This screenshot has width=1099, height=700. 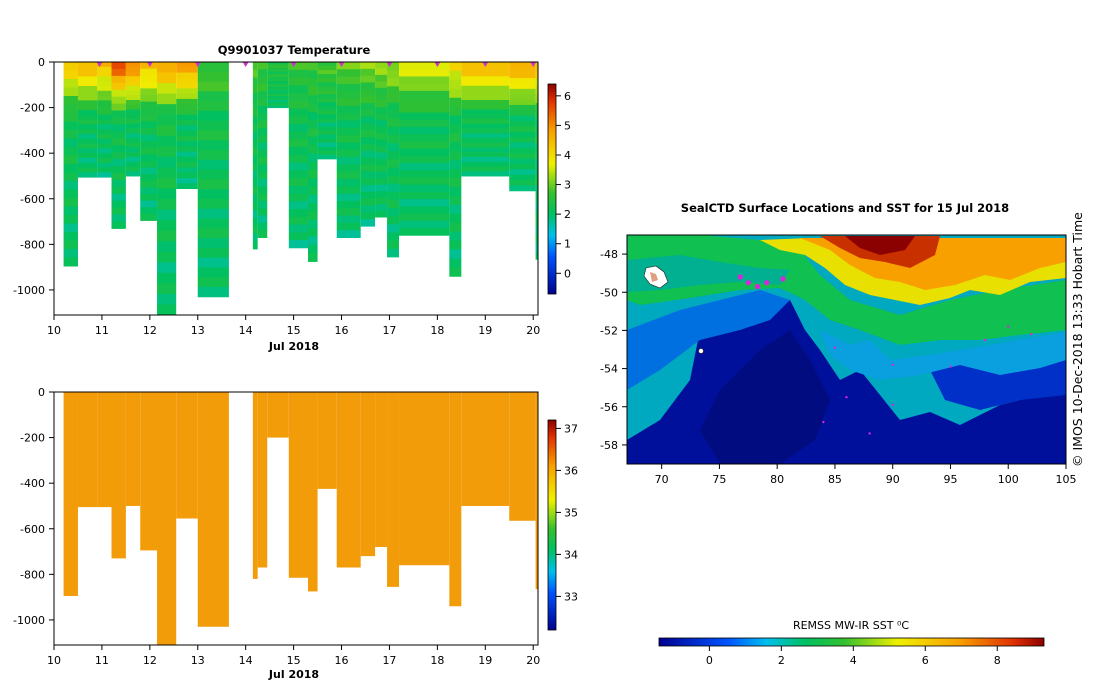 I want to click on lon-tick-label: 90, so click(x=893, y=479).